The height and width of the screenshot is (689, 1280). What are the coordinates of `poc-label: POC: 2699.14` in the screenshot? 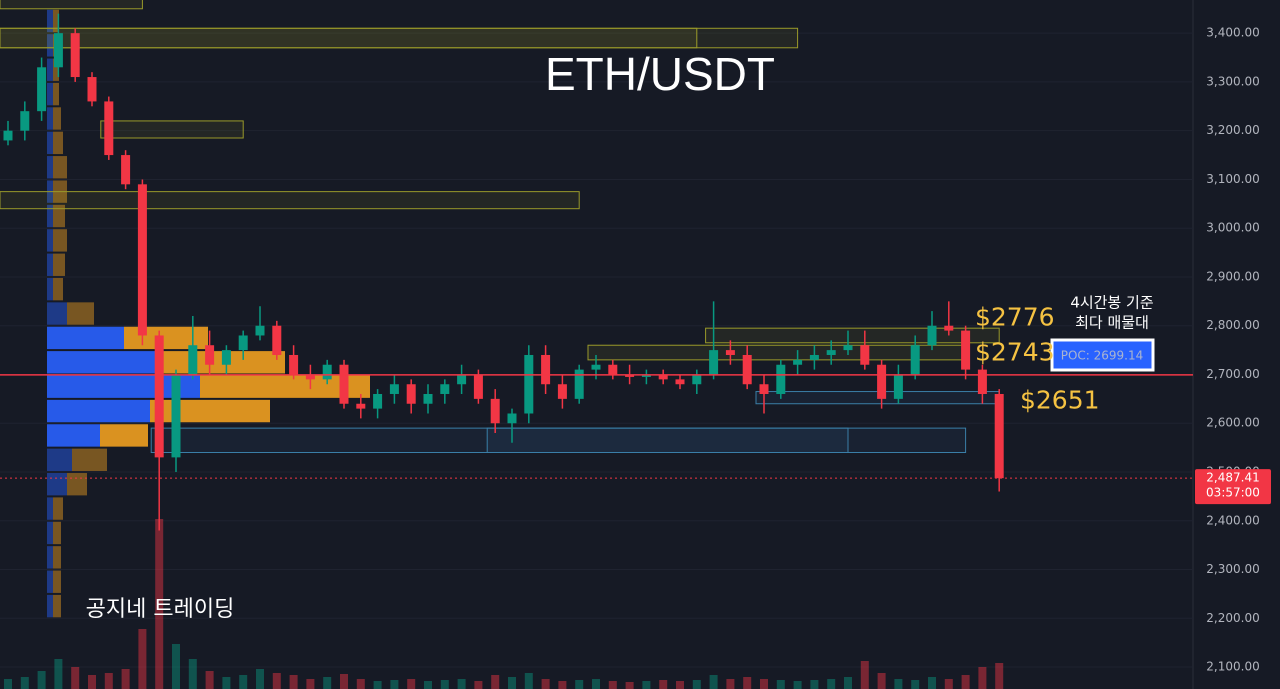 It's located at (1102, 356).